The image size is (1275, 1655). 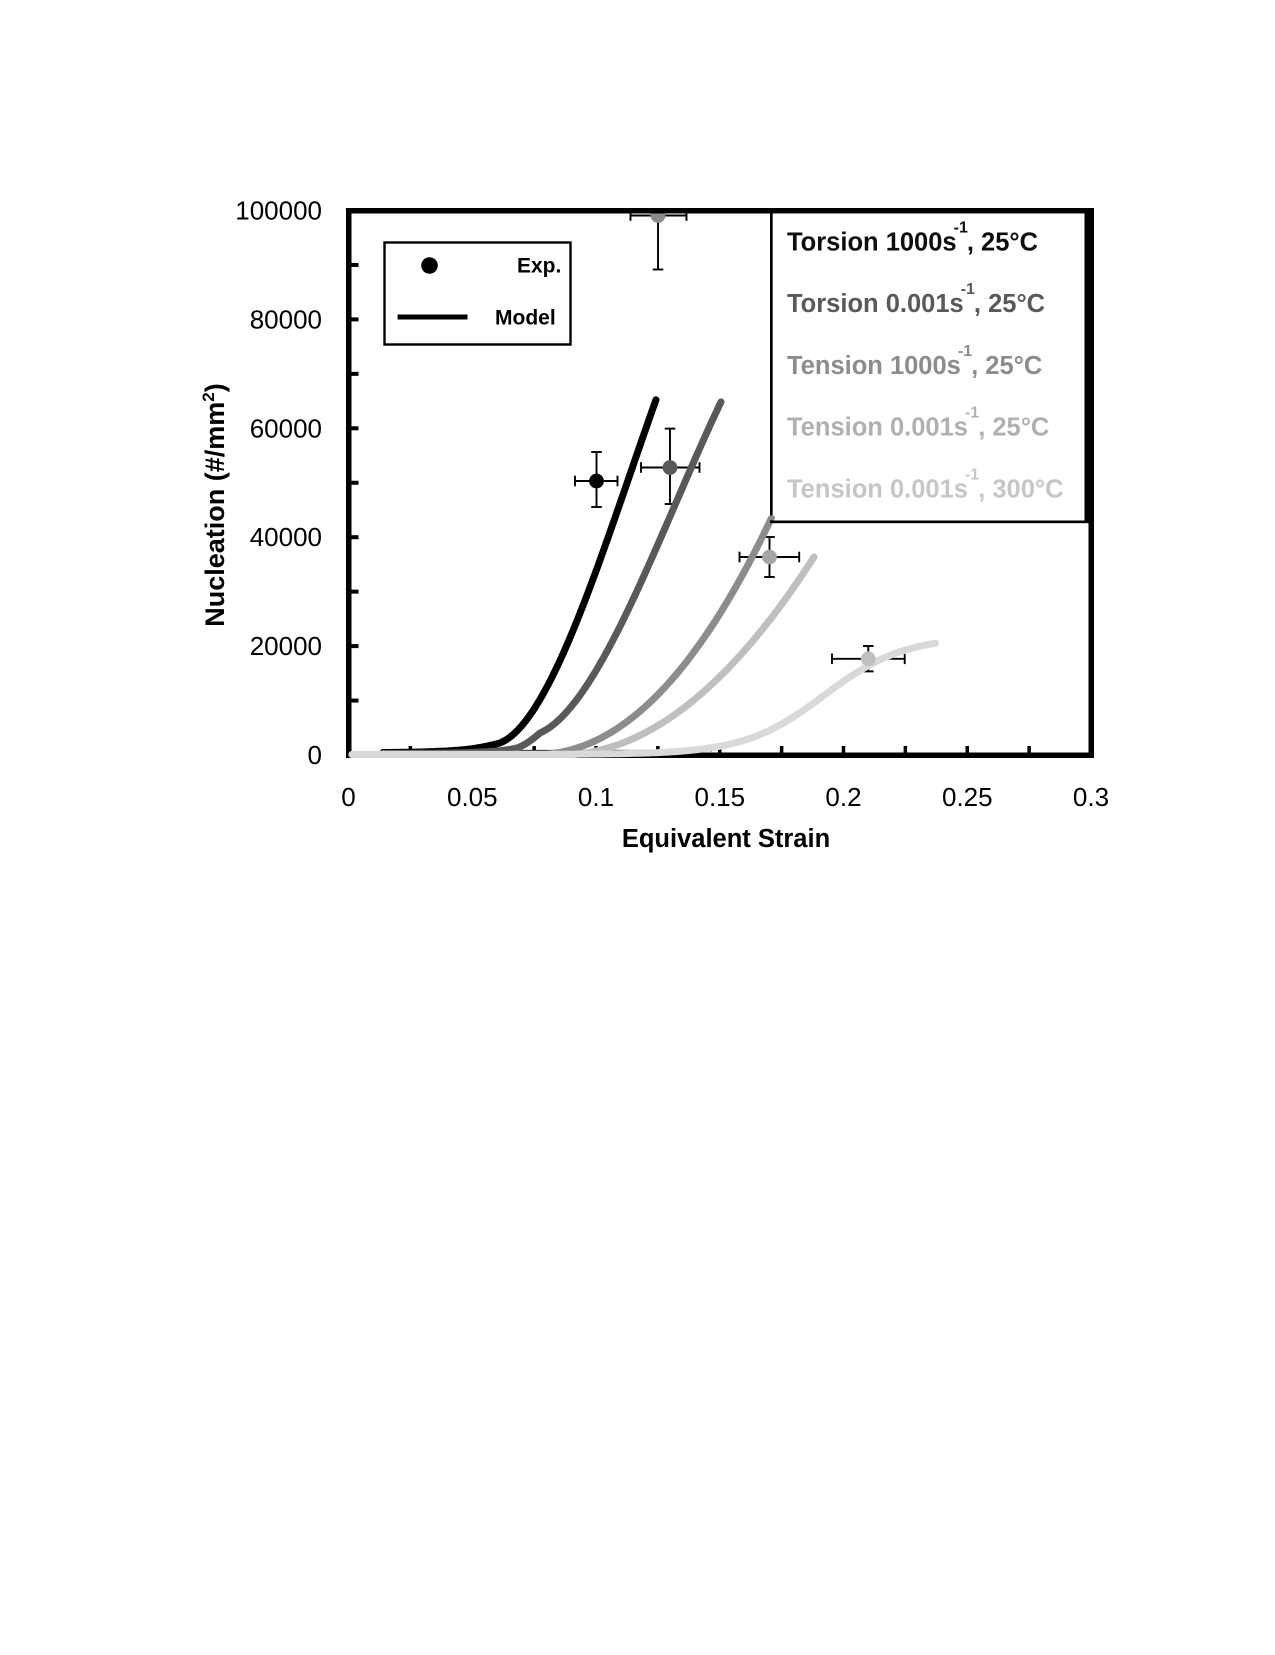 I want to click on svg-text: 0.15, so click(x=719, y=797).